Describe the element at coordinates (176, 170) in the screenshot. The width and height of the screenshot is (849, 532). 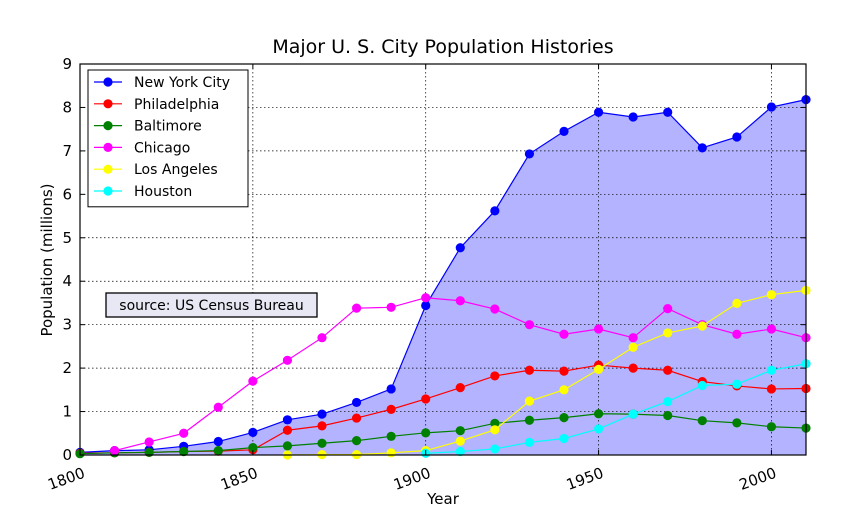
I see `legend-label: Los Angeles` at that location.